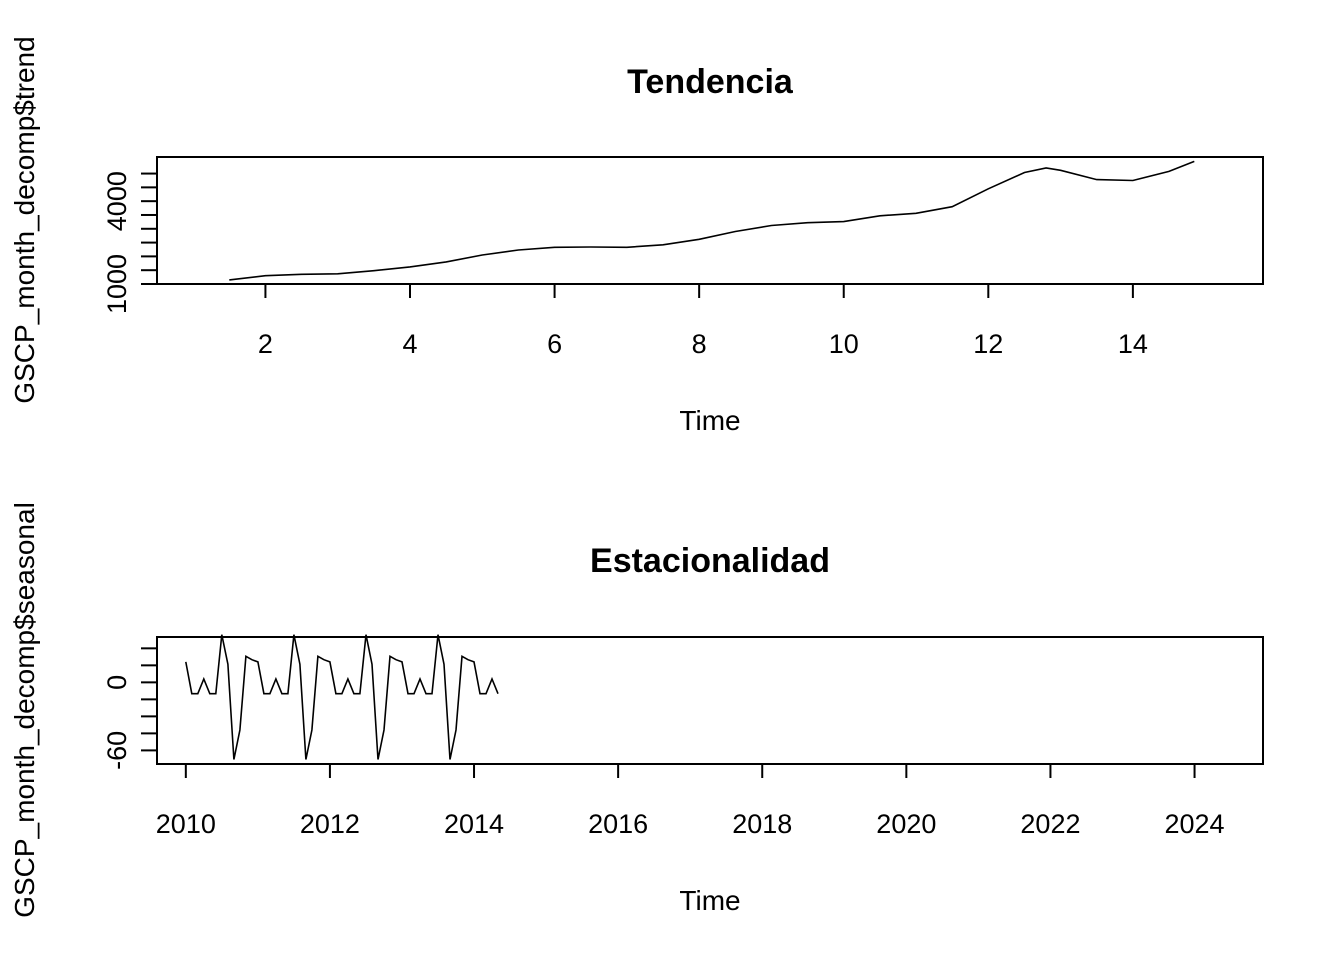 The image size is (1344, 960). What do you see at coordinates (710, 82) in the screenshot?
I see `trend-title: Tendencia` at bounding box center [710, 82].